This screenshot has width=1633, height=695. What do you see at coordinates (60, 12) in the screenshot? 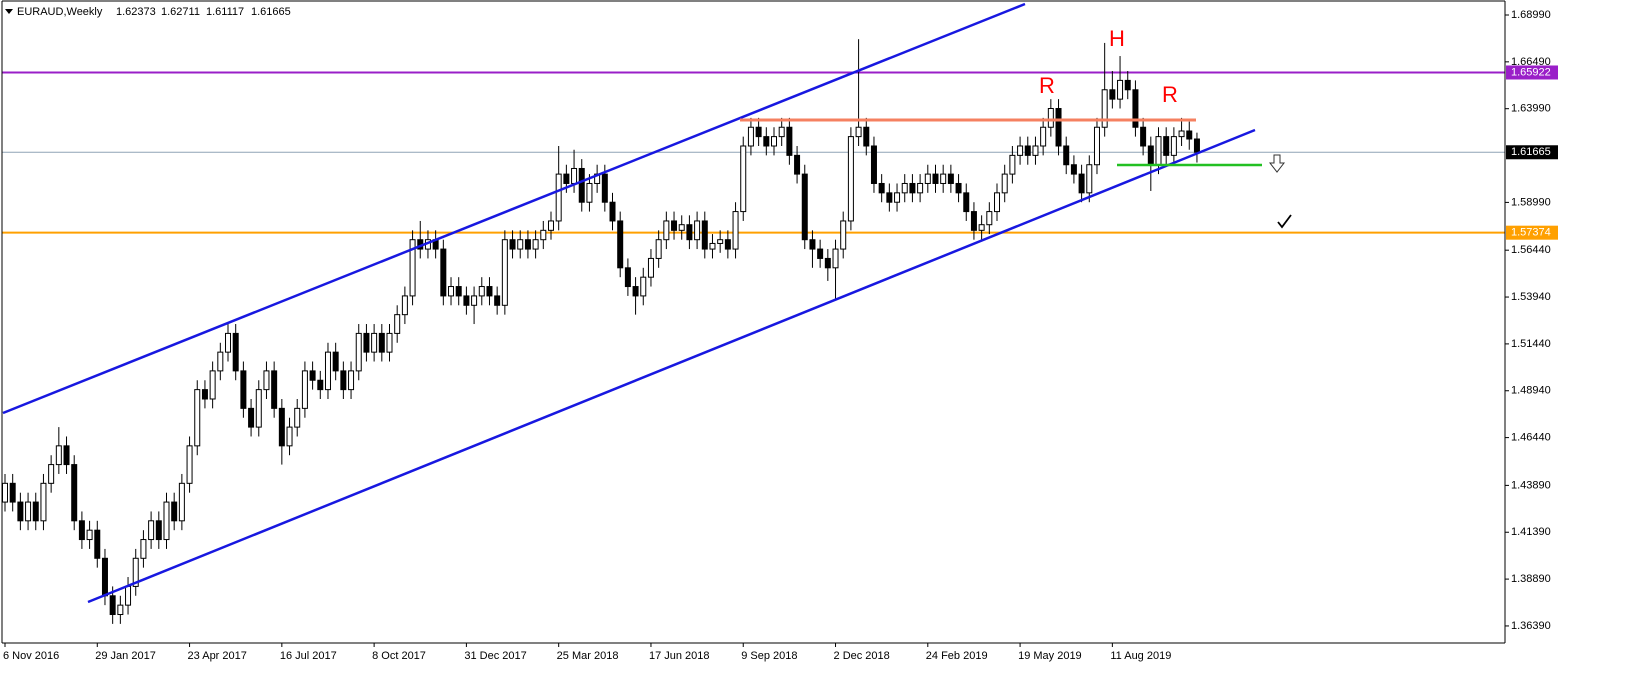
I see `chart-title: EURAUD,Weekly` at bounding box center [60, 12].